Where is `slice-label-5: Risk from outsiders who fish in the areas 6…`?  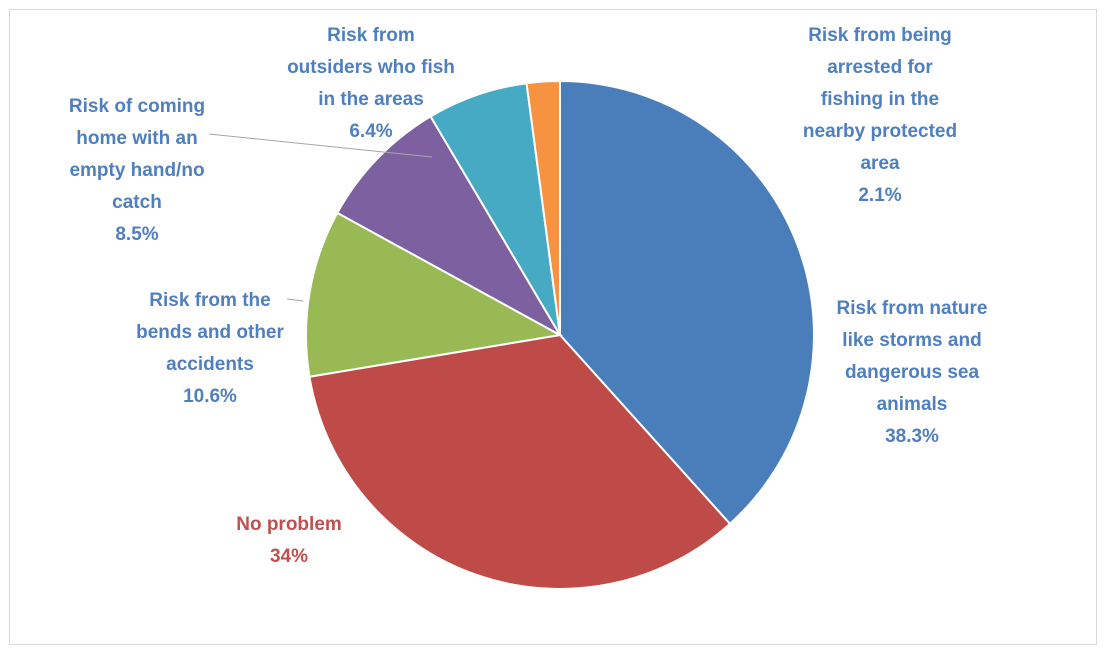
slice-label-5: Risk from outsiders who fish in the areas 6… is located at coordinates (371, 83).